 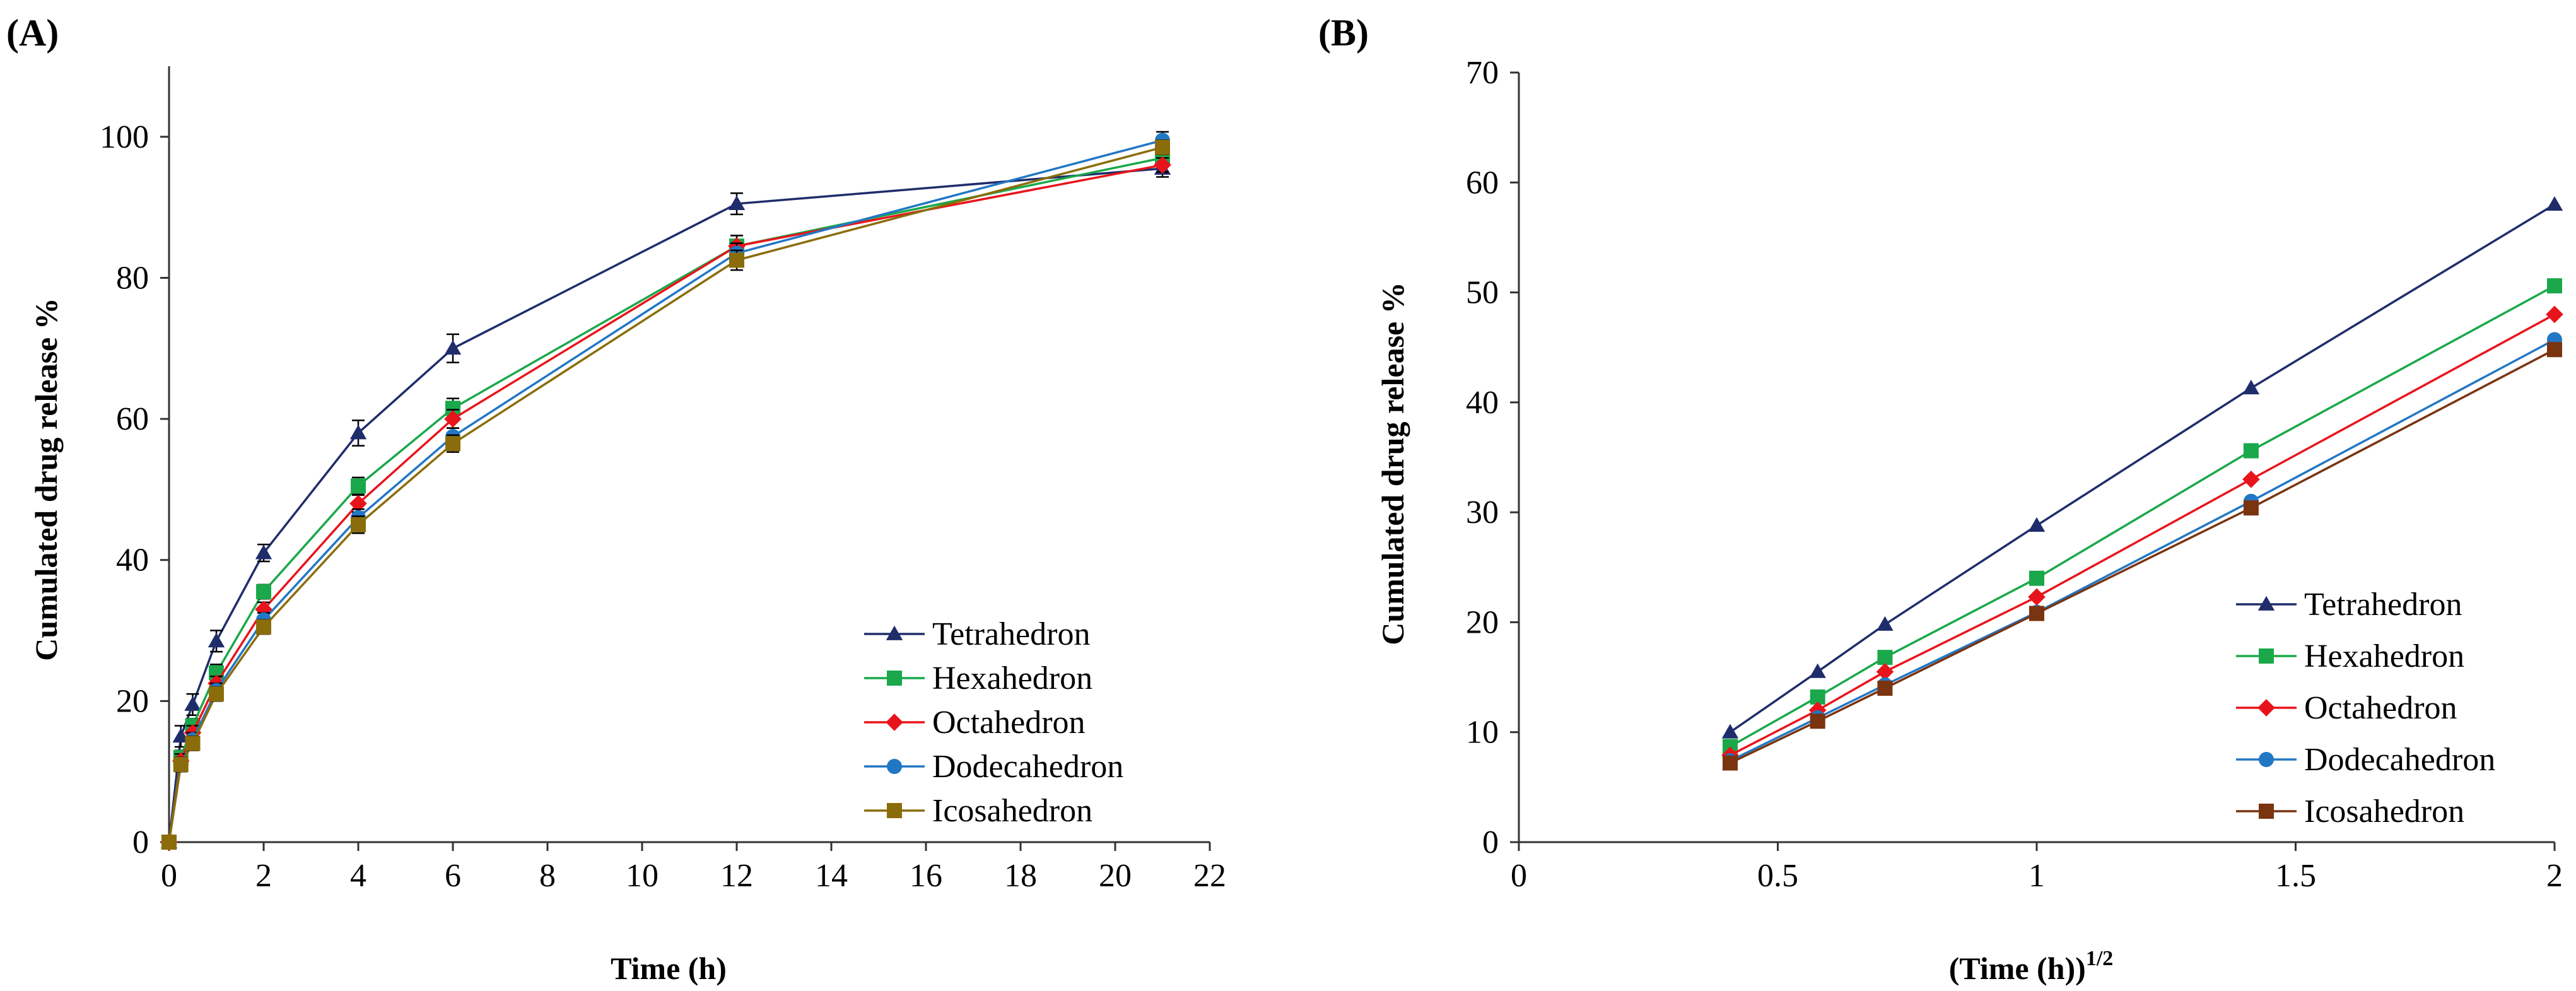 I want to click on panel-a-label: (A), so click(x=32, y=33).